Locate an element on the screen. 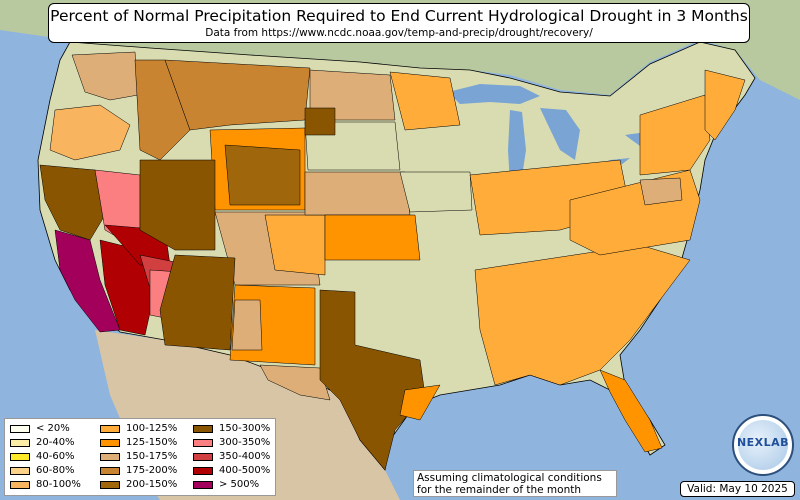 The width and height of the screenshot is (800, 500). legend-label: 80-100% is located at coordinates (58, 484).